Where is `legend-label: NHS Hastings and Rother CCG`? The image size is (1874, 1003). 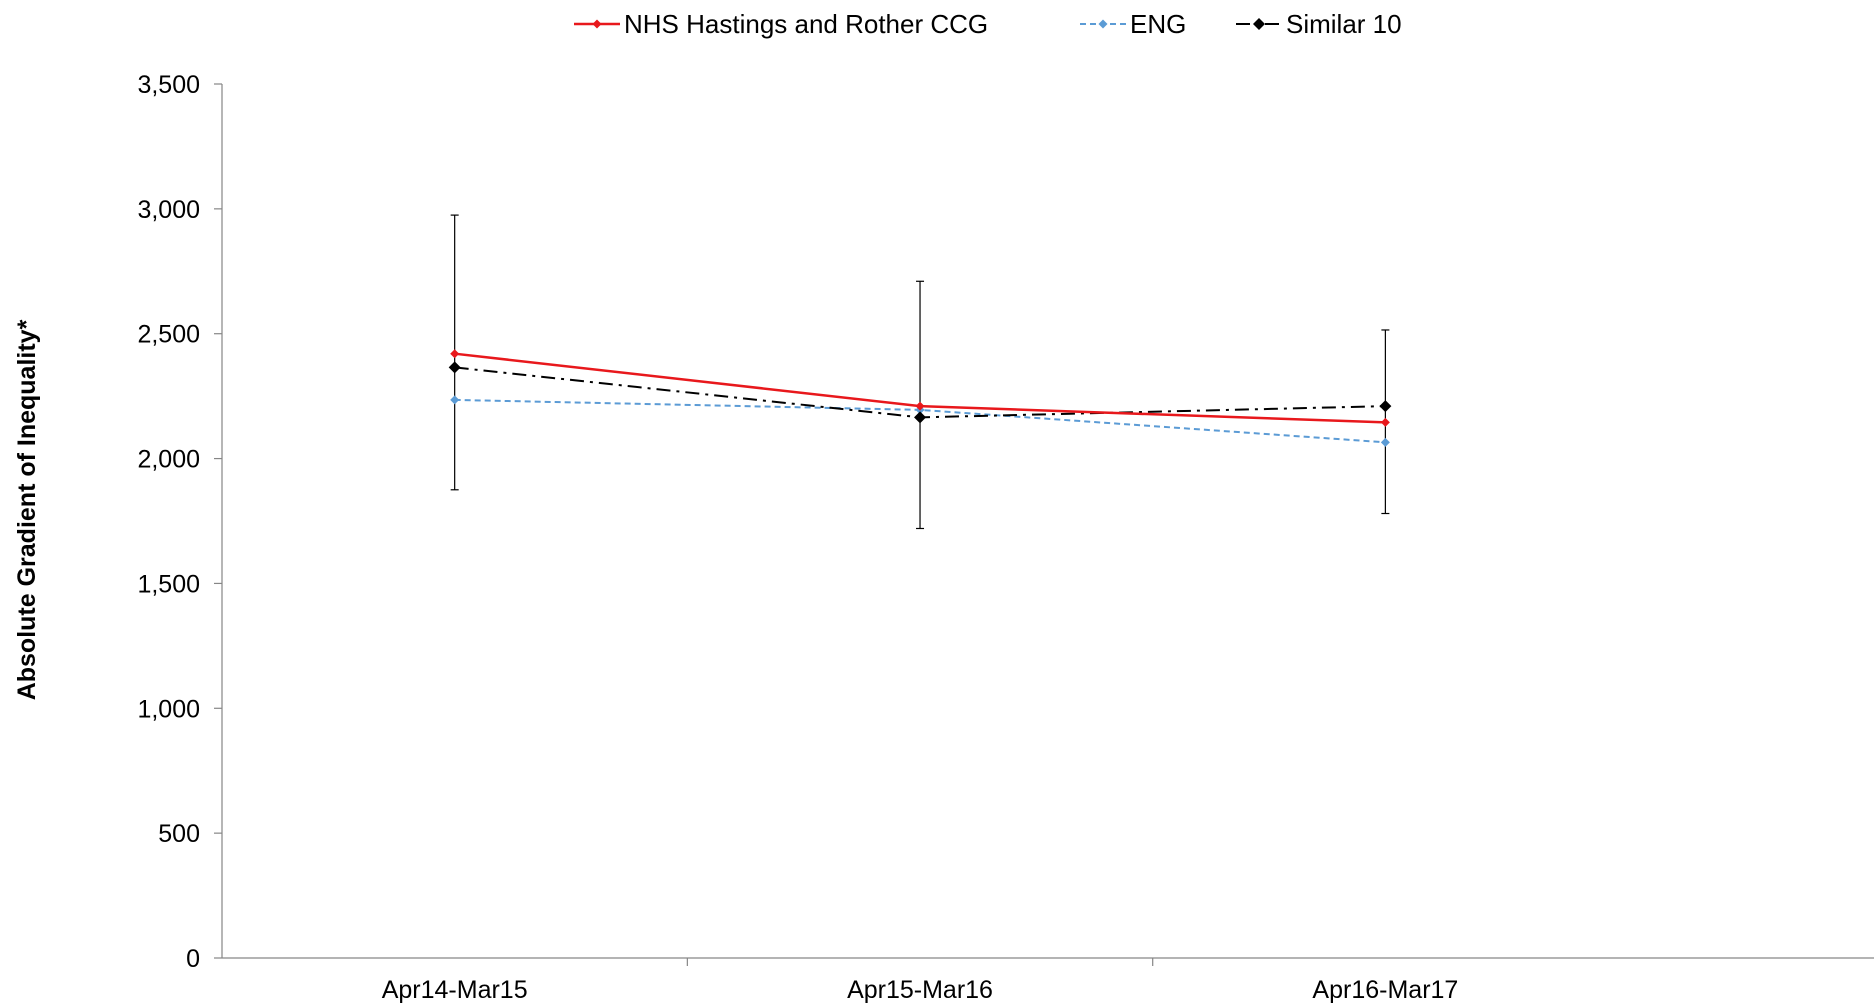
legend-label: NHS Hastings and Rother CCG is located at coordinates (806, 24).